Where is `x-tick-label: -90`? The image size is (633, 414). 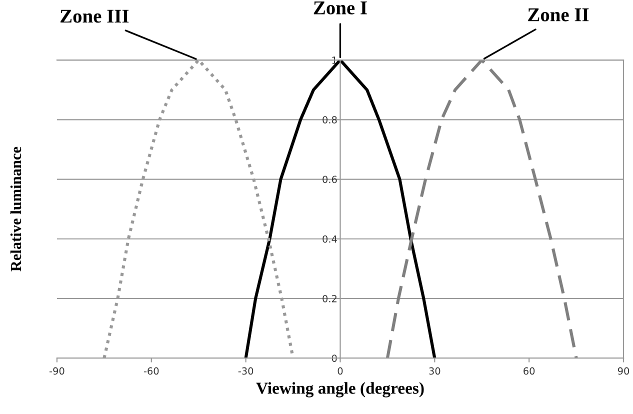
x-tick-label: -90 is located at coordinates (57, 371).